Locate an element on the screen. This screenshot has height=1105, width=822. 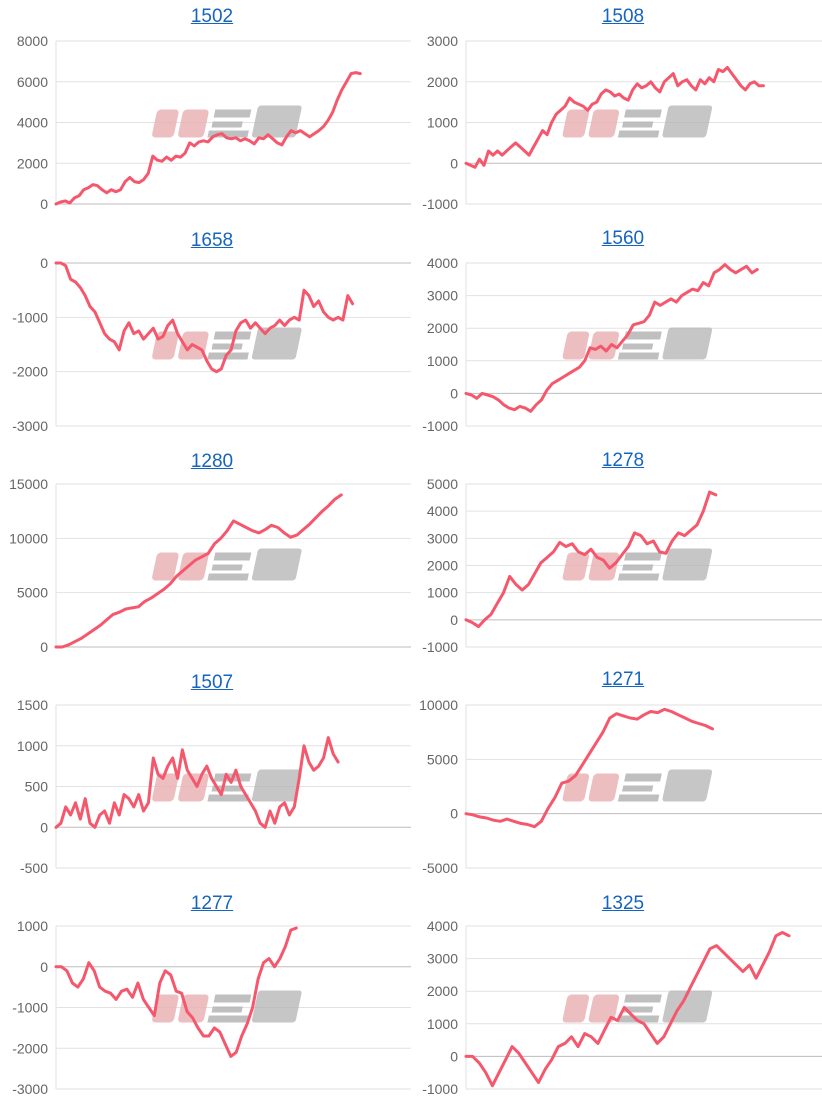
line-chart-1278: -1000 0 1000 2000 3000 4000 5000 is located at coordinates (622, 565).